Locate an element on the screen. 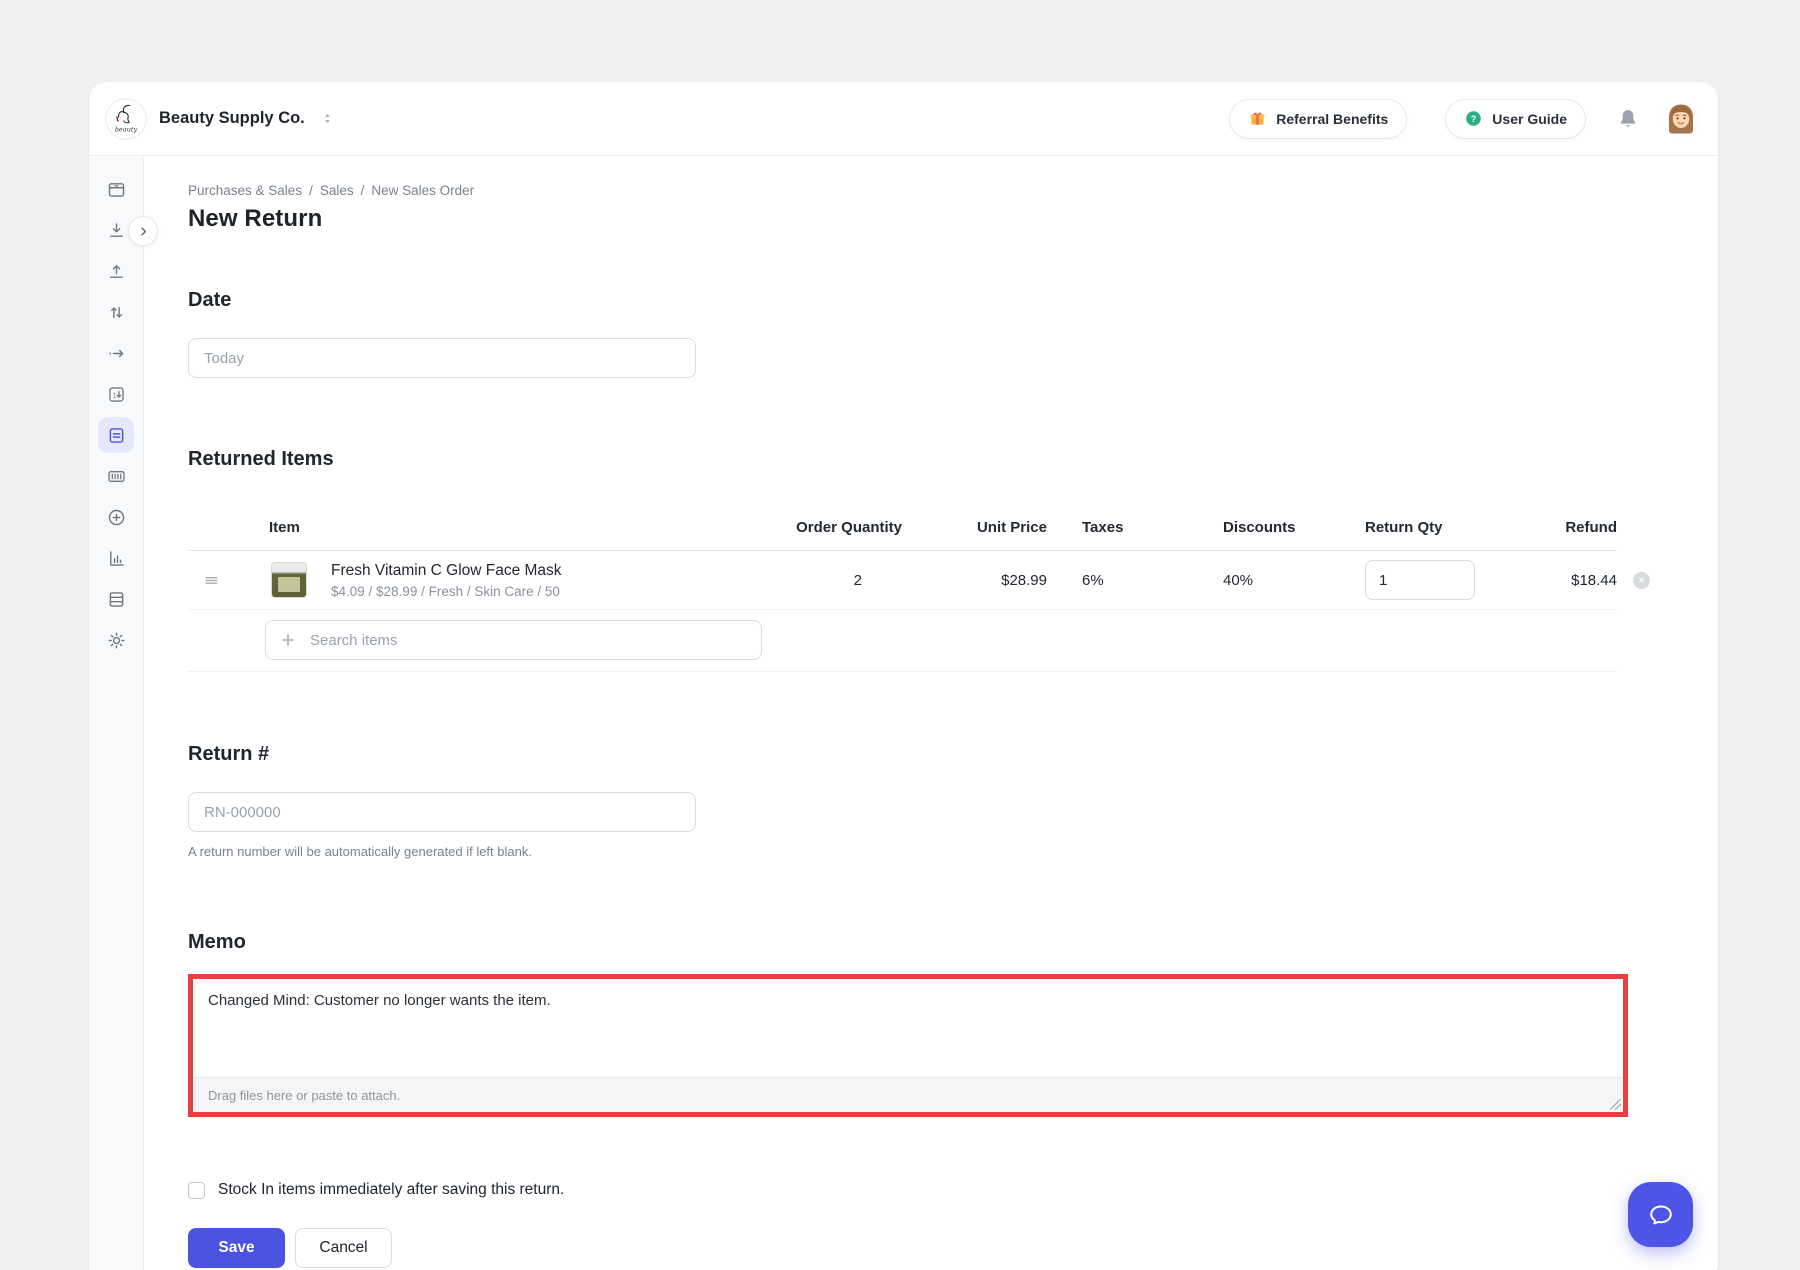 The height and width of the screenshot is (1270, 1800). row-discounts: 40% is located at coordinates (1238, 580).